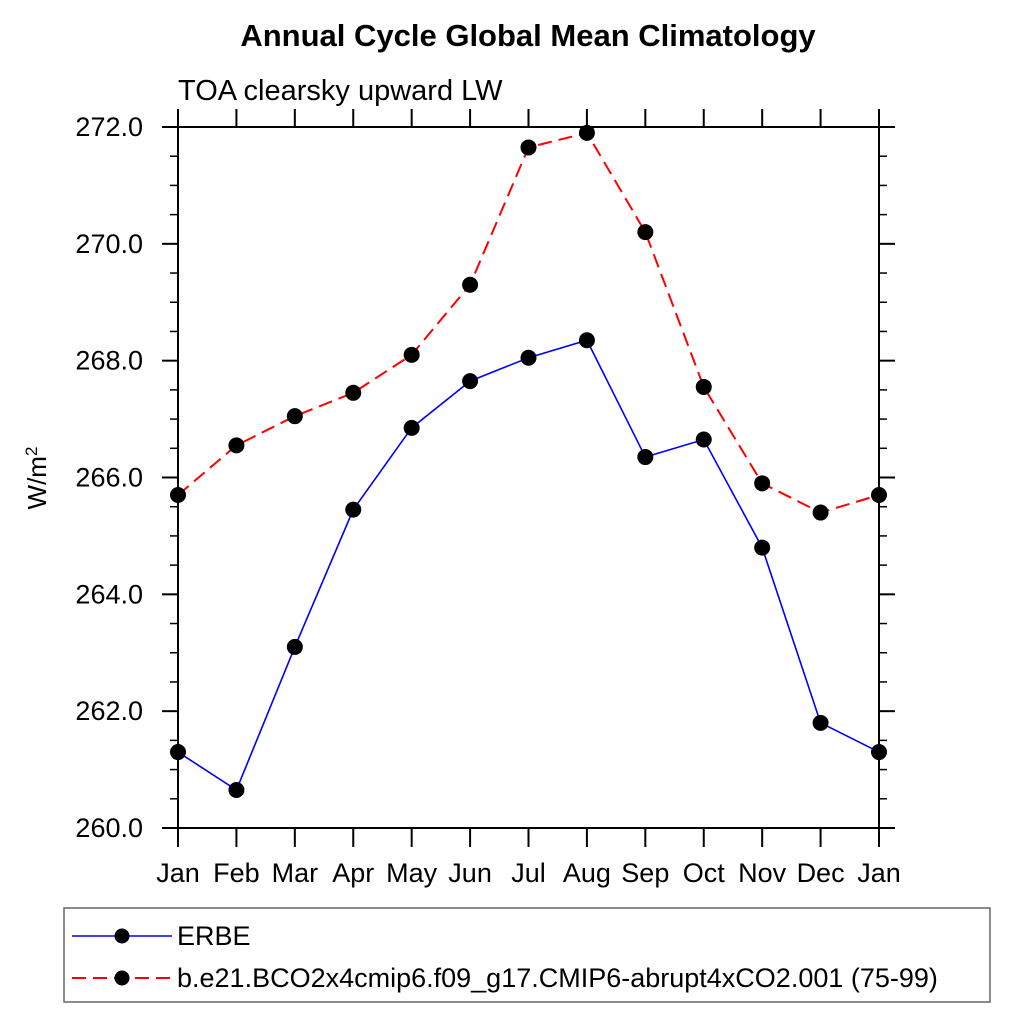 This screenshot has width=1024, height=1024. I want to click on x-tick-label: Dec, so click(821, 873).